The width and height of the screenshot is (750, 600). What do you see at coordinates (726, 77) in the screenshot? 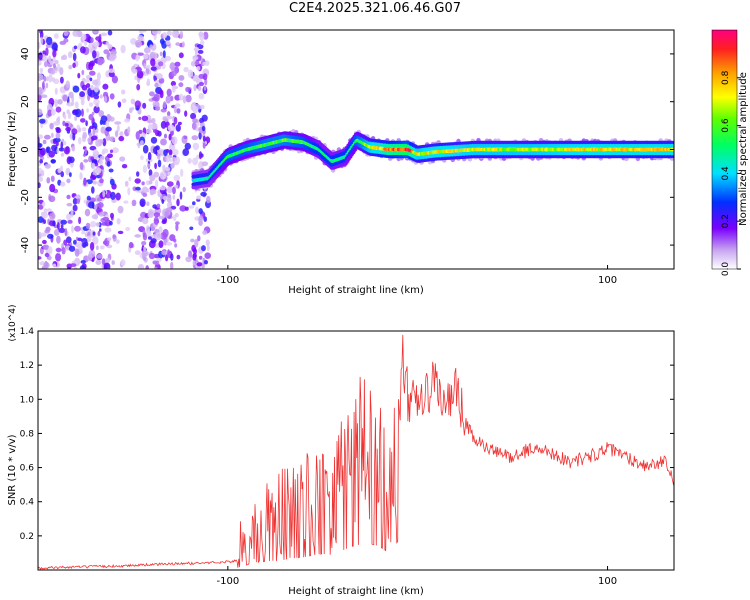
I see `colorbar-tick-label: 0.8` at bounding box center [726, 77].